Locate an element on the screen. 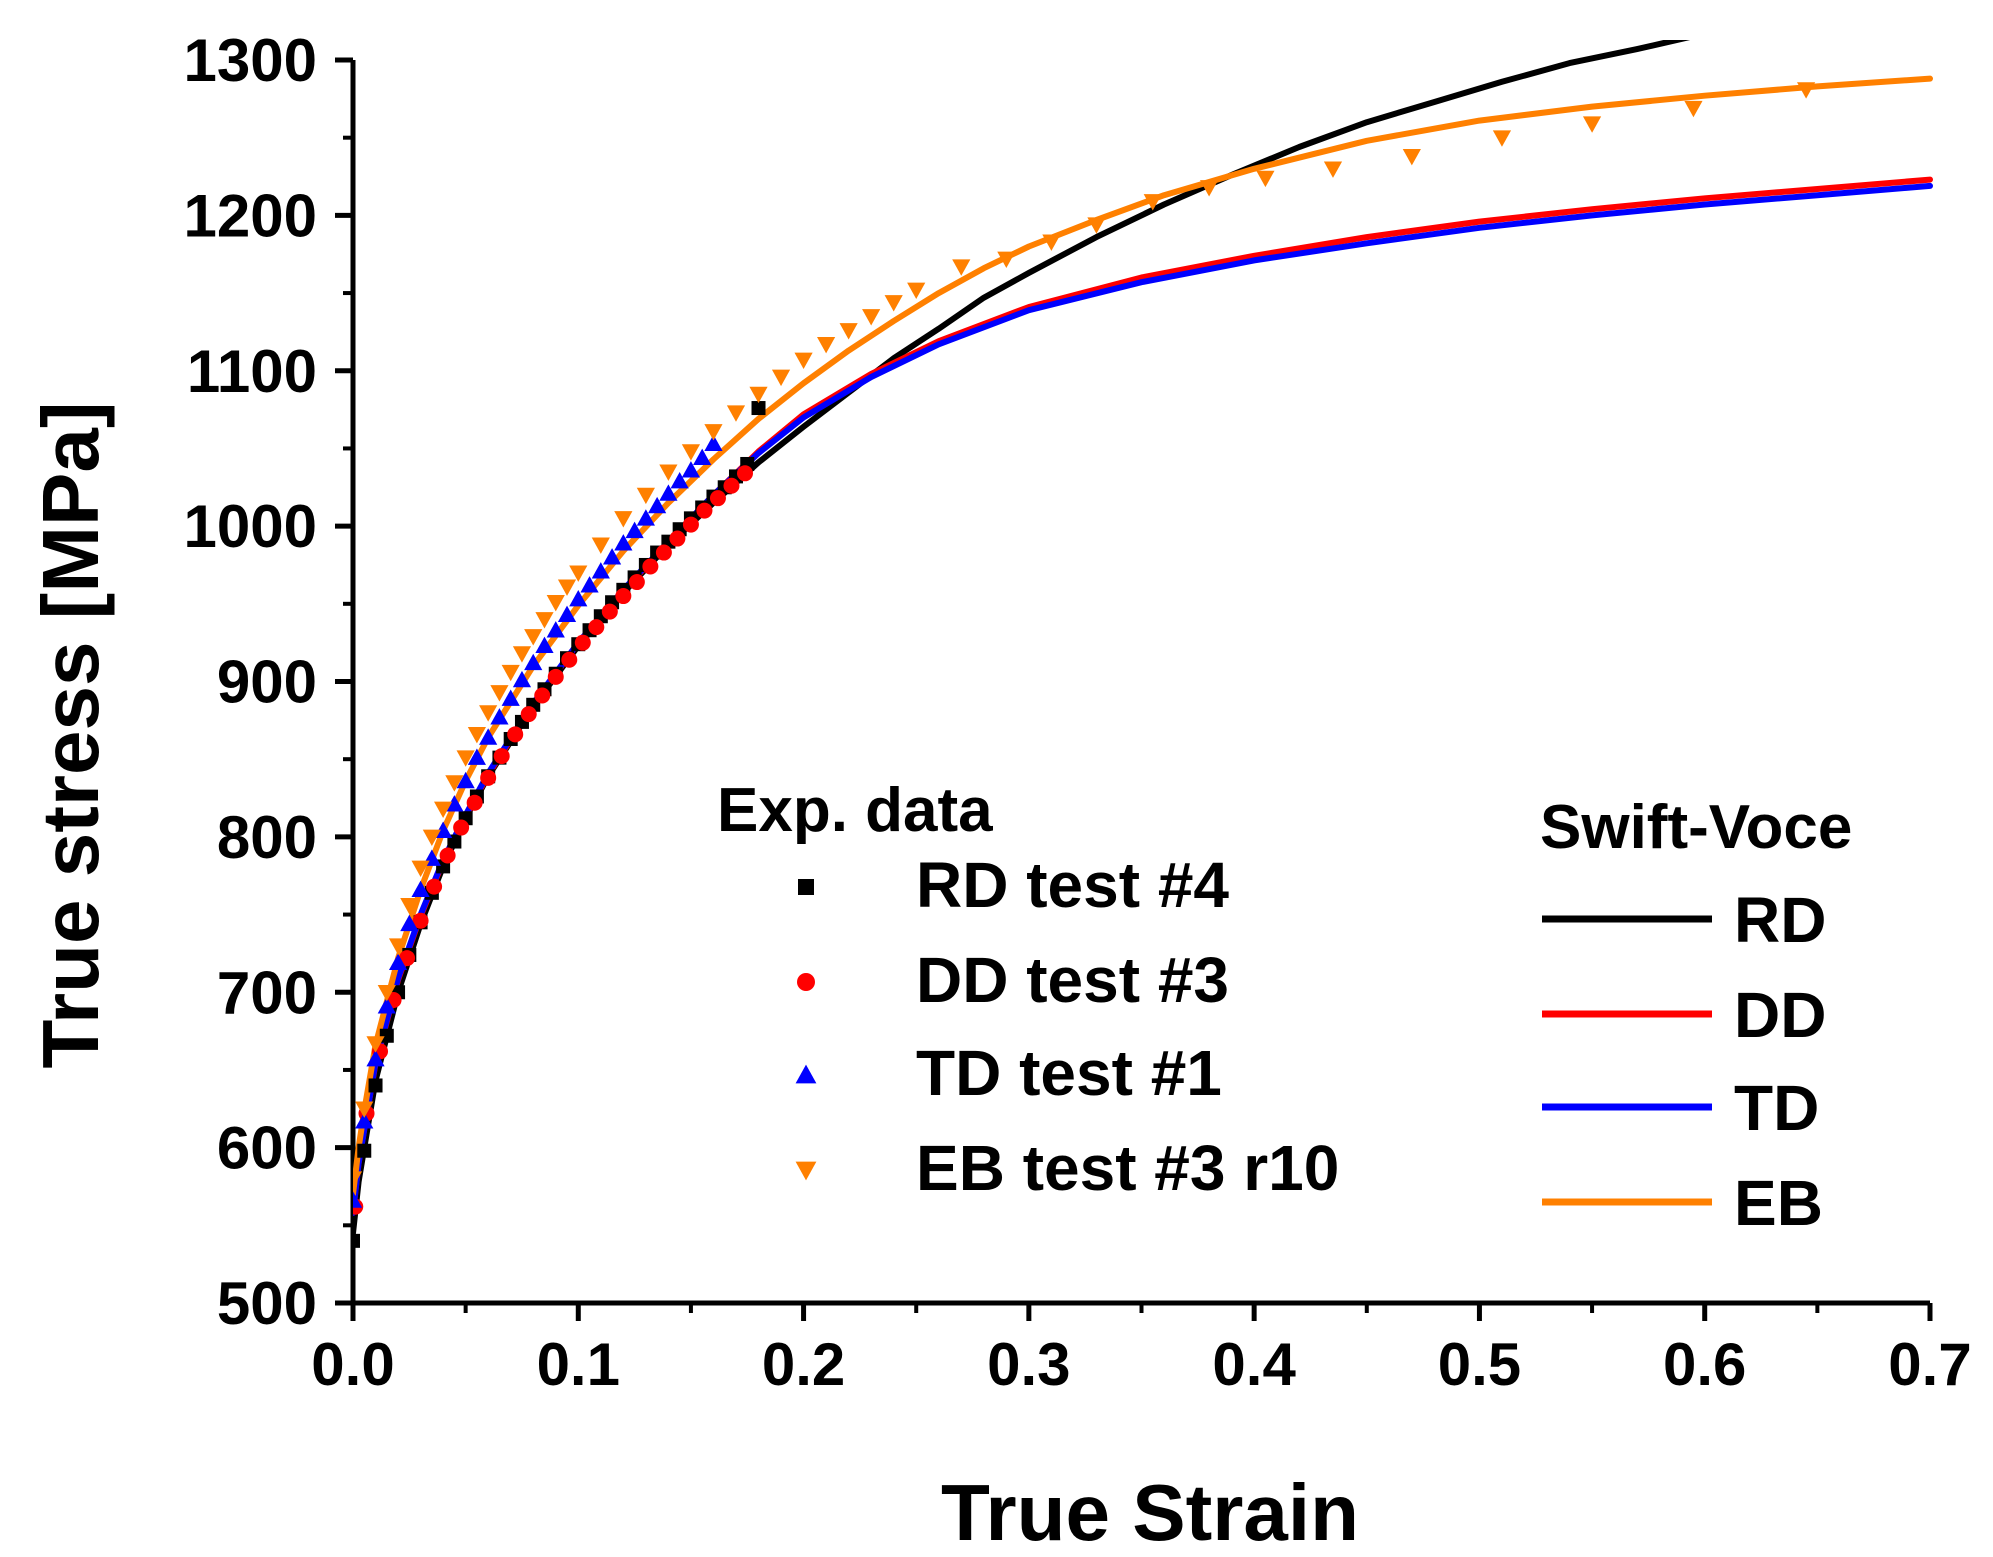  legend-fit-title: Swift-Voce is located at coordinates (1696, 827).